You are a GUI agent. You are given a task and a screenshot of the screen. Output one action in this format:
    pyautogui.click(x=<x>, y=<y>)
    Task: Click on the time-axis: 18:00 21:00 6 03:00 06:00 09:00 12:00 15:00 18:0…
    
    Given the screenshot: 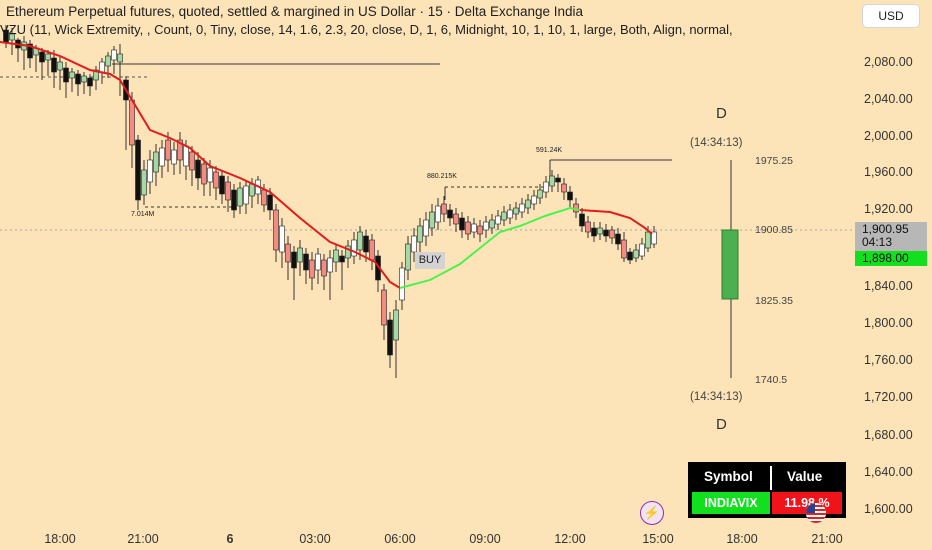 What is the action you would take?
    pyautogui.click(x=466, y=538)
    